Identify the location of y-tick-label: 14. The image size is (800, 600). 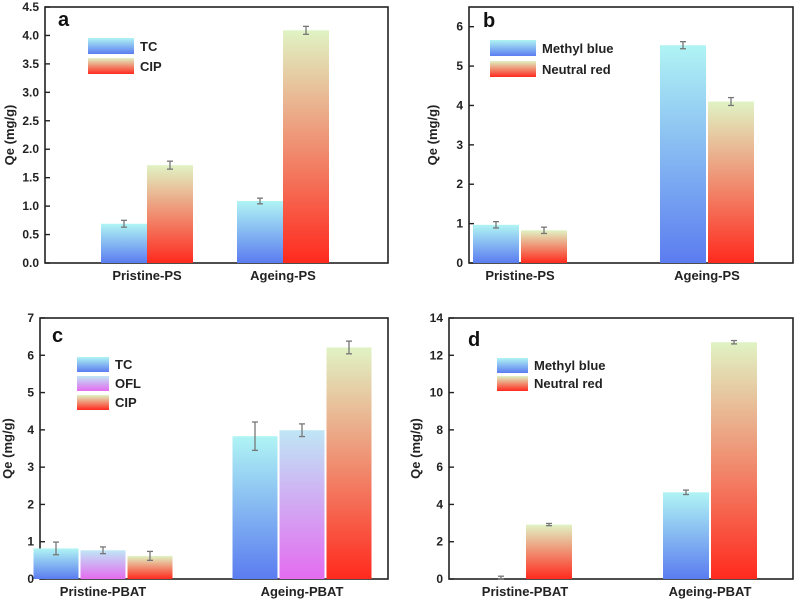
(437, 318).